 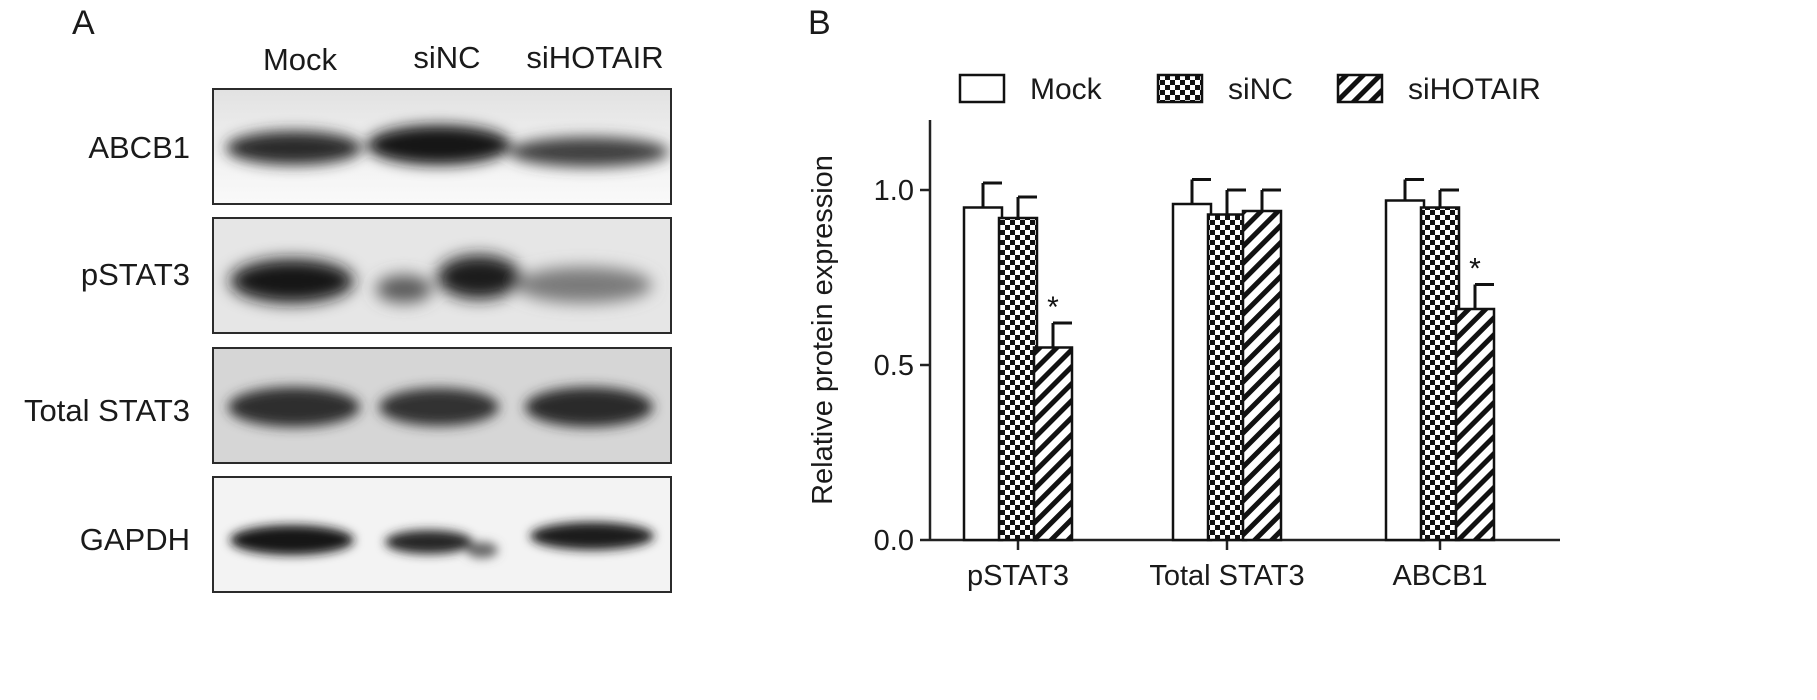 What do you see at coordinates (135, 274) in the screenshot?
I see `row-label-pstat3: pSTAT3` at bounding box center [135, 274].